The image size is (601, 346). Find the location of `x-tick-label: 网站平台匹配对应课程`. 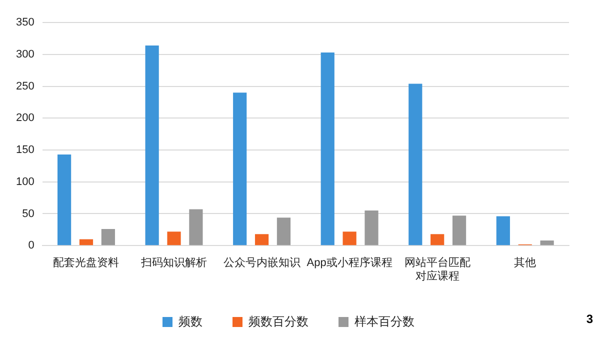

x-tick-label: 网站平台匹配对应课程 is located at coordinates (437, 269).